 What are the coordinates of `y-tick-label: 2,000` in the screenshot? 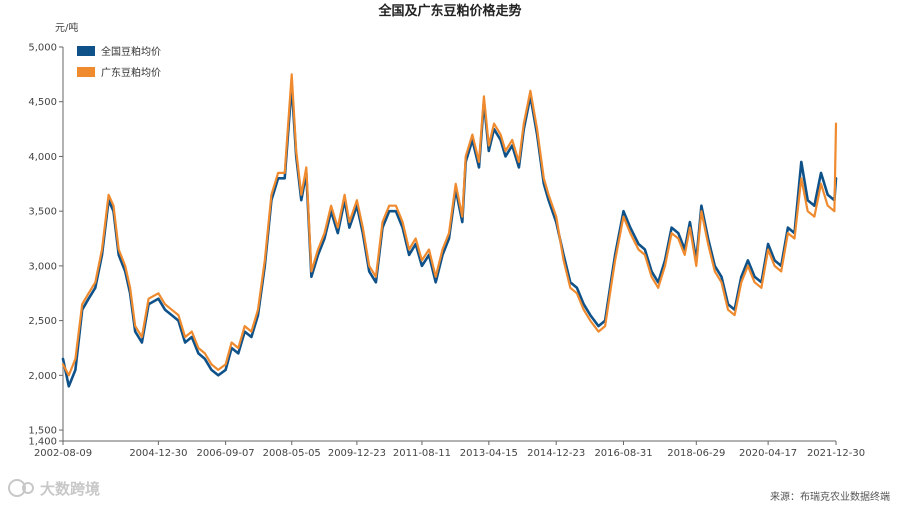 It's located at (42, 376).